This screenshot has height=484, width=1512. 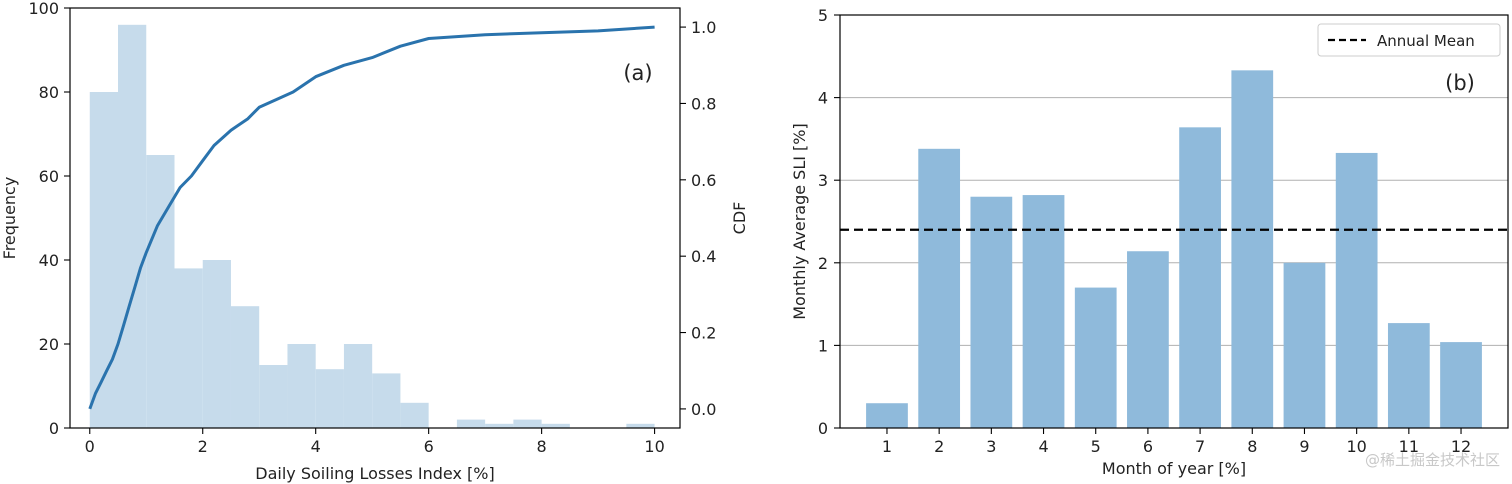 What do you see at coordinates (939, 446) in the screenshot?
I see `x-tick-label-b: 2` at bounding box center [939, 446].